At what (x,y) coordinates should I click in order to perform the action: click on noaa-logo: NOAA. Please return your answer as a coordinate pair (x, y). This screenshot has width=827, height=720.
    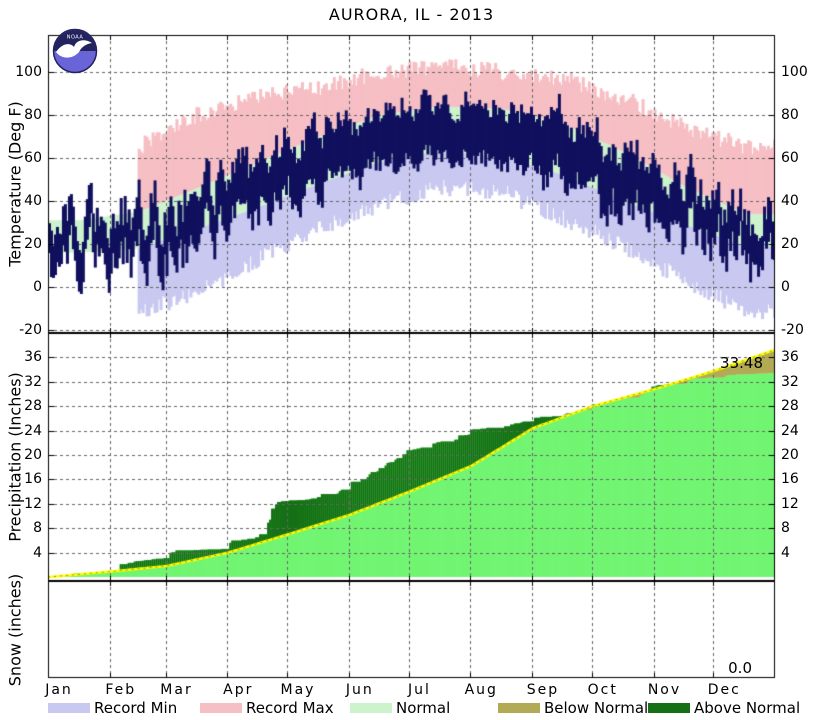
    Looking at the image, I should click on (75, 51).